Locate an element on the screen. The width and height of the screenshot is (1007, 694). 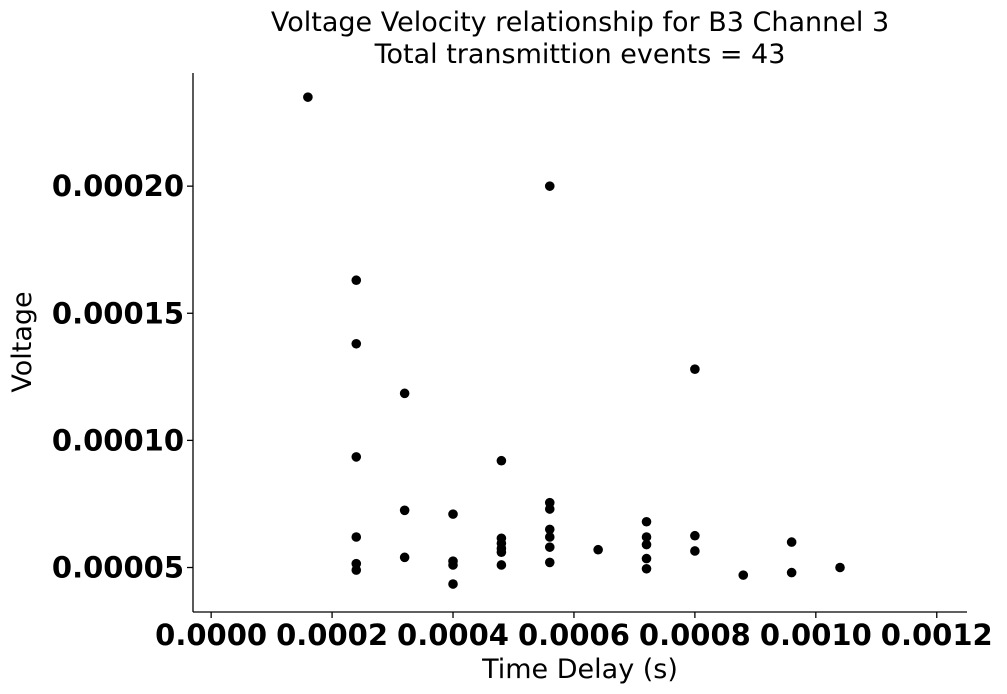
x-axis-label: Time Delay (s) is located at coordinates (579, 669).